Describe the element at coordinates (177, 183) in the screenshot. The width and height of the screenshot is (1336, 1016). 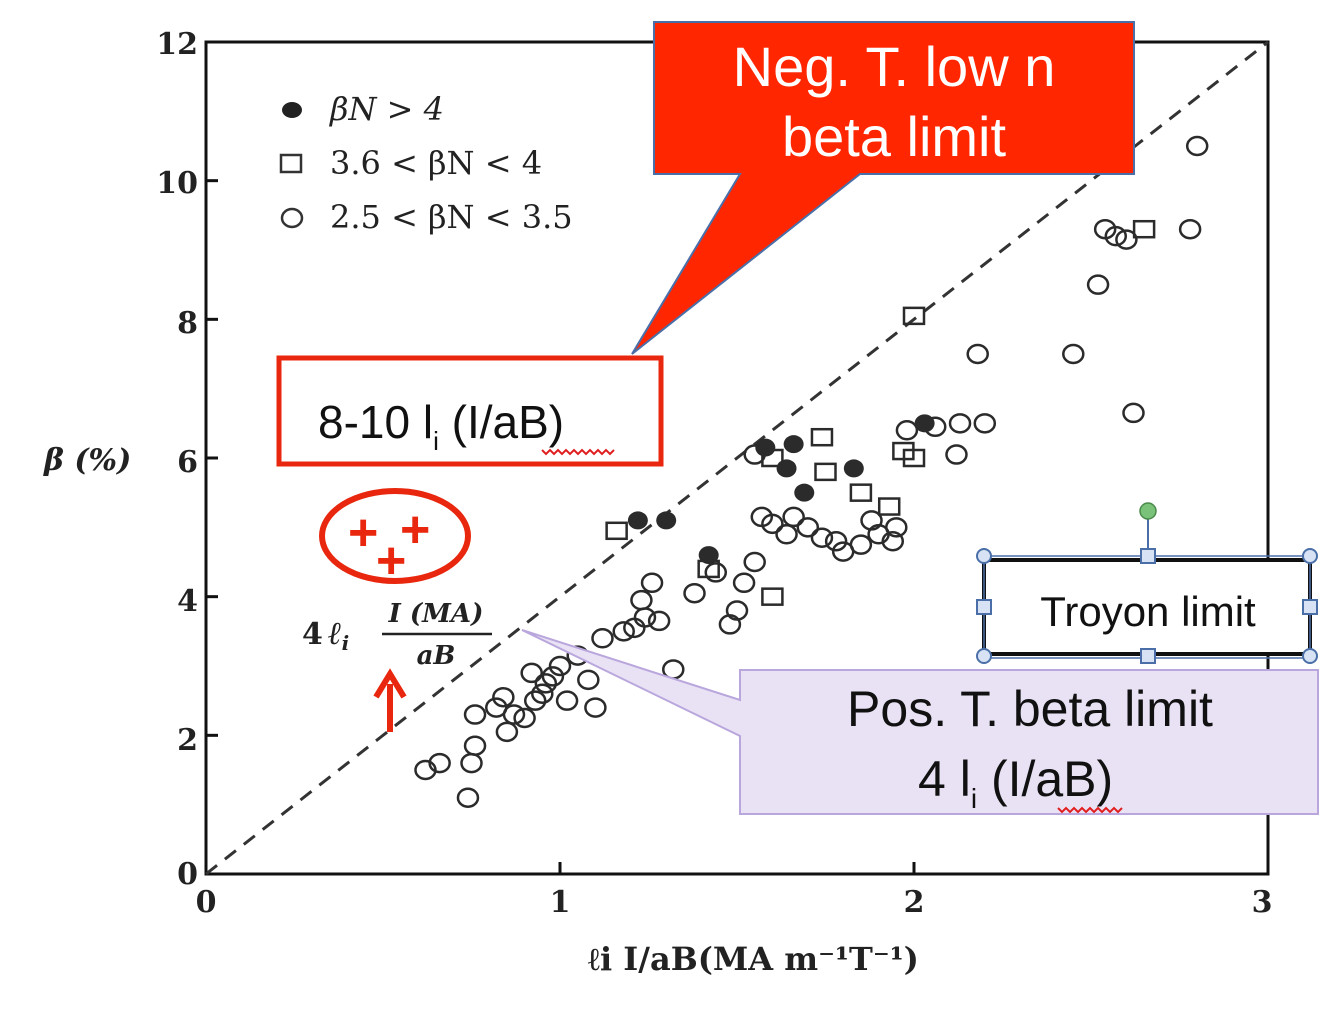
I see `y-tick-label-10: 10` at that location.